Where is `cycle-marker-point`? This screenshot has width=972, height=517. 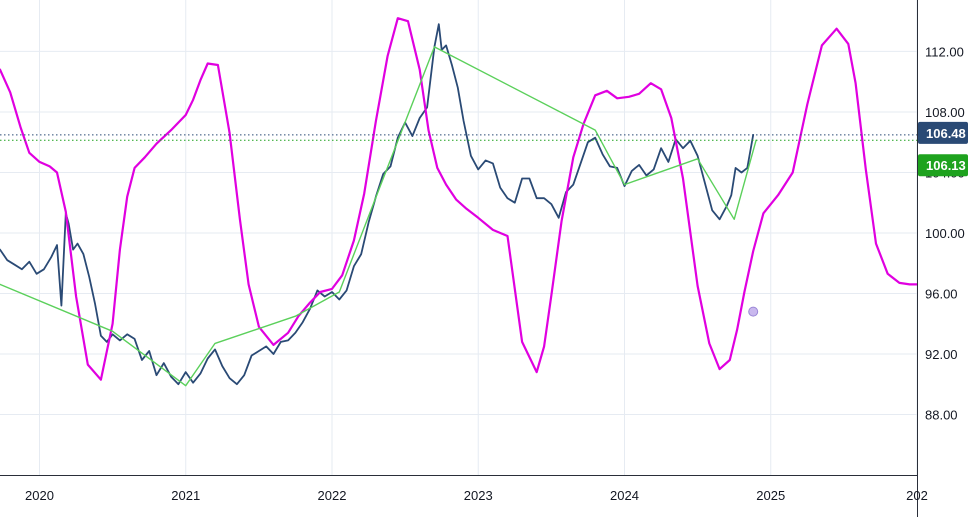
cycle-marker-point is located at coordinates (753, 311).